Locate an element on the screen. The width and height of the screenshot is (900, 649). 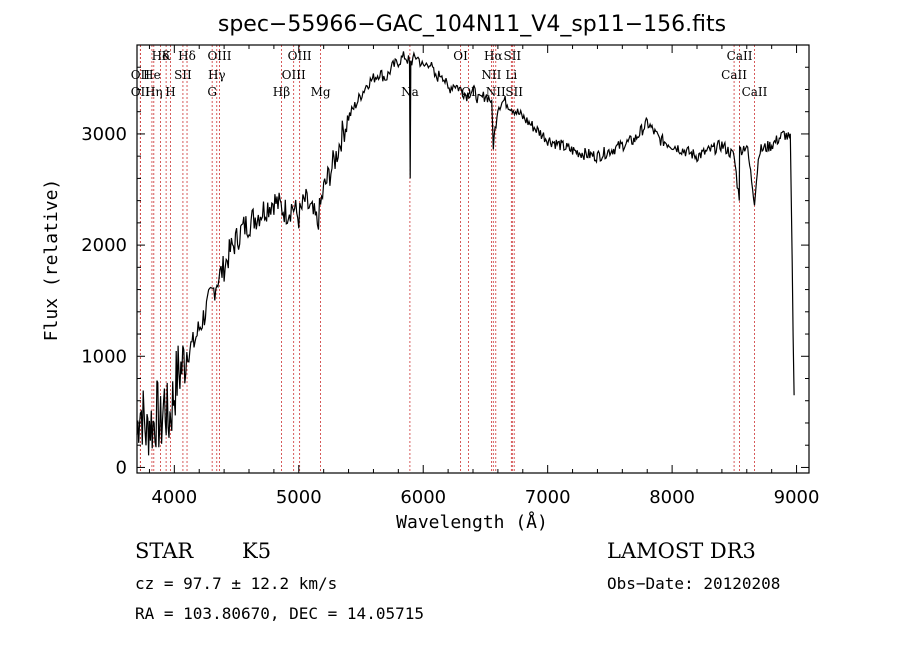
y-axis-label: Flux (relative) is located at coordinates (51, 260).